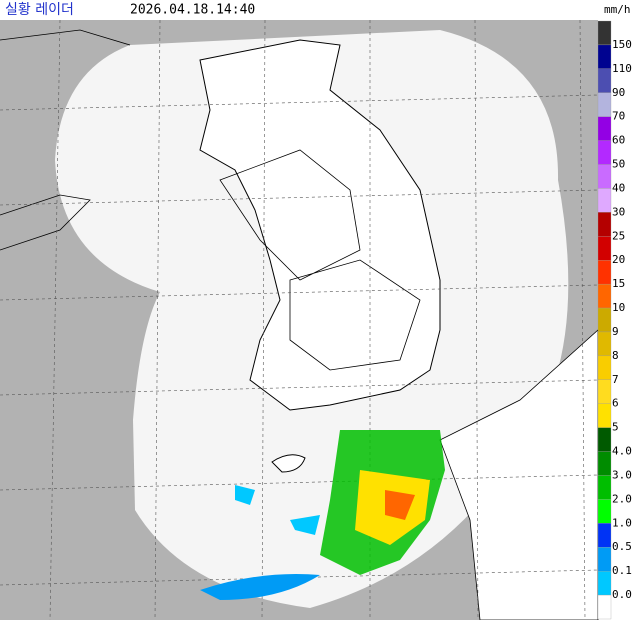 Image resolution: width=635 pixels, height=620 pixels. Describe the element at coordinates (618, 259) in the screenshot. I see `legend-label: 20` at that location.